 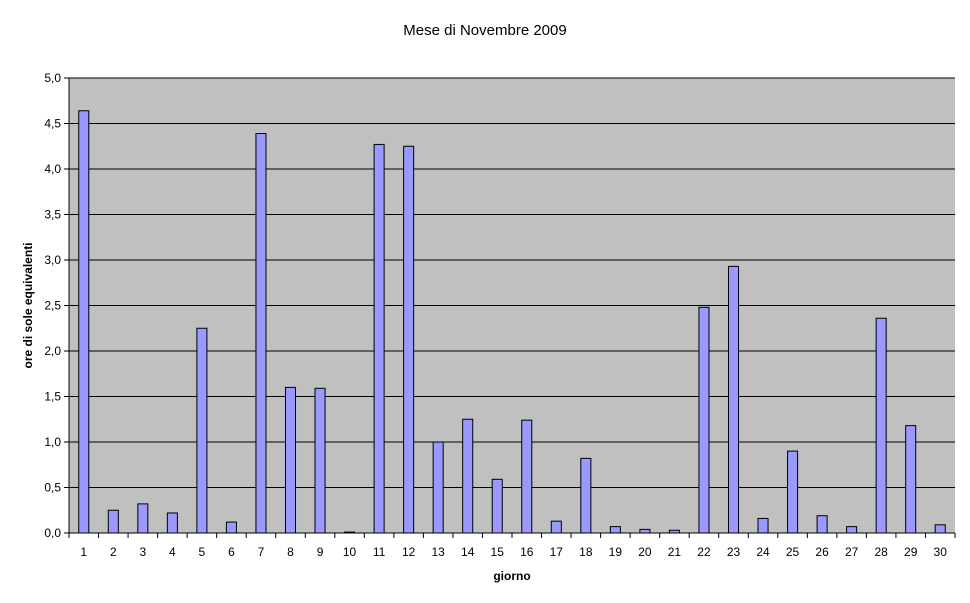 I want to click on x-tick-label: 14, so click(x=468, y=552).